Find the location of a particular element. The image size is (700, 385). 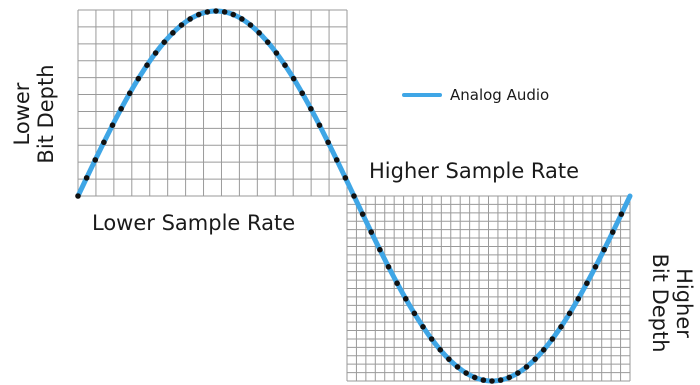

lower-sample-rate-label: Lower Sample Rate is located at coordinates (194, 223).